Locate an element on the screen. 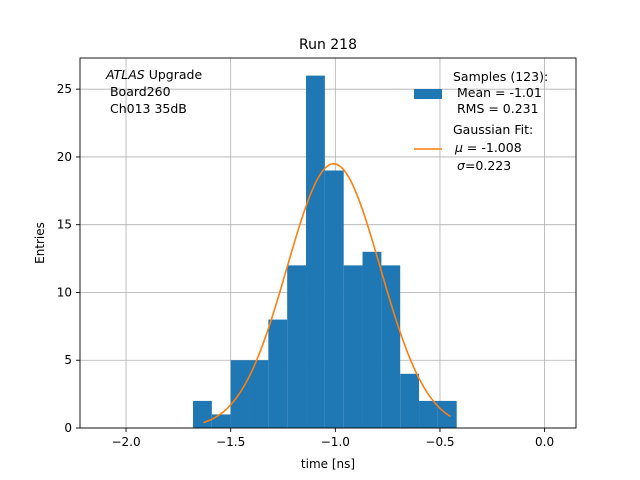 This screenshot has width=640, height=480. y-tick-label: 20 is located at coordinates (64, 157).